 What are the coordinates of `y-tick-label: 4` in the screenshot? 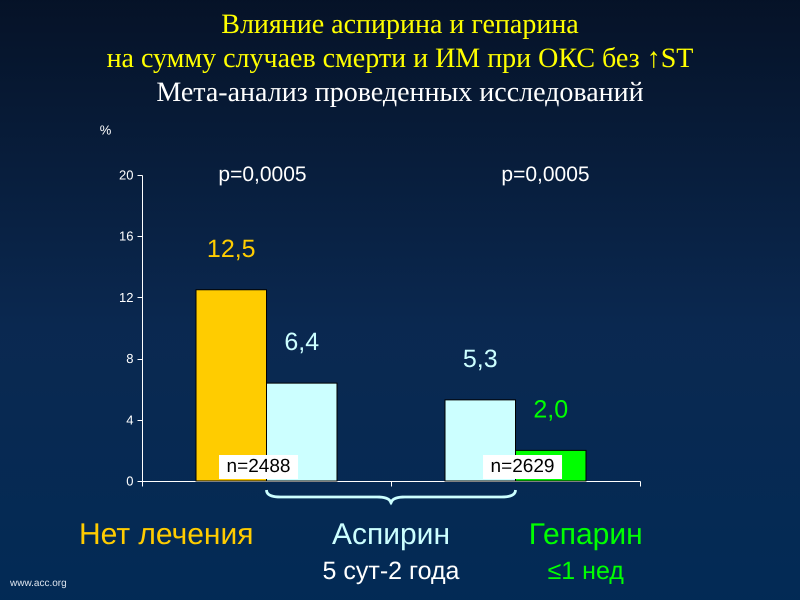 It's located at (130, 420).